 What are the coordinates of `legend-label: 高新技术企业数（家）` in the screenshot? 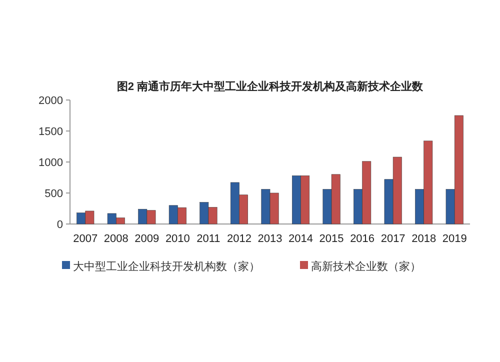 It's located at (366, 266).